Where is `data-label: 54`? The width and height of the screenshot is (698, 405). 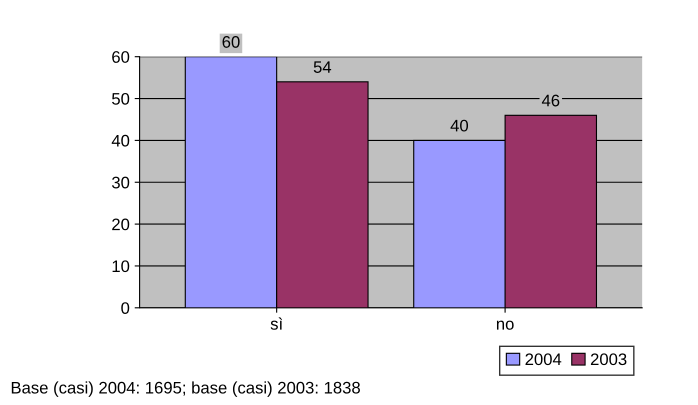
data-label: 54 is located at coordinates (323, 67).